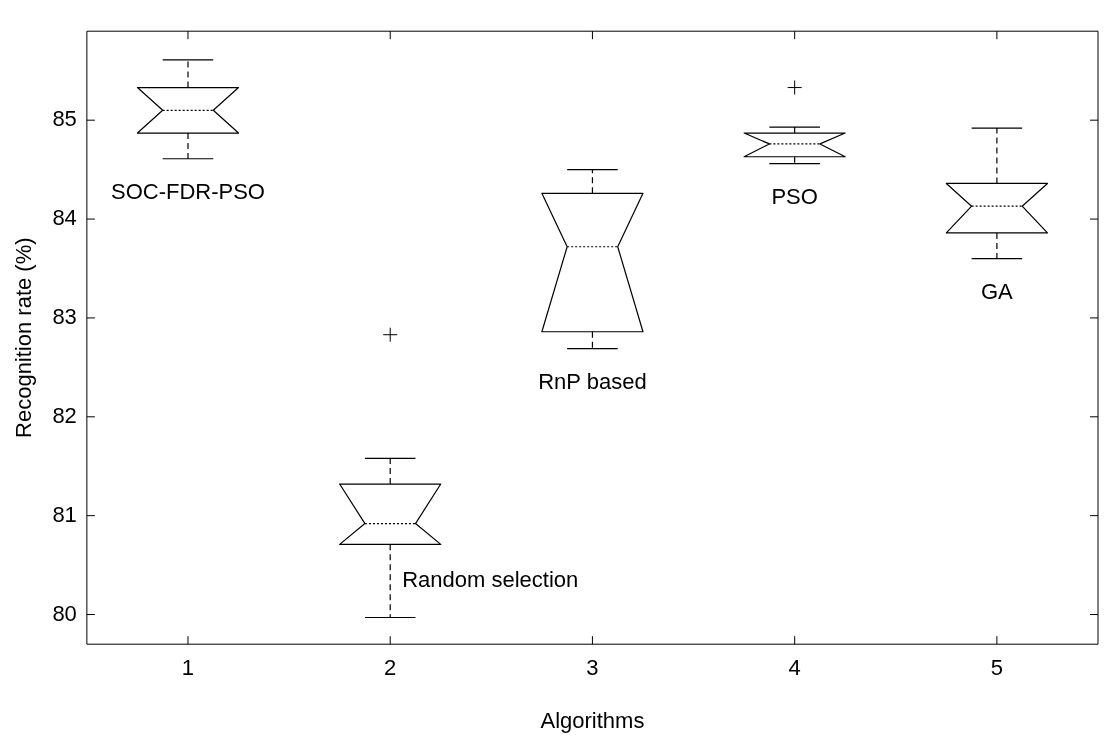  What do you see at coordinates (794, 196) in the screenshot?
I see `annotation: PSO` at bounding box center [794, 196].